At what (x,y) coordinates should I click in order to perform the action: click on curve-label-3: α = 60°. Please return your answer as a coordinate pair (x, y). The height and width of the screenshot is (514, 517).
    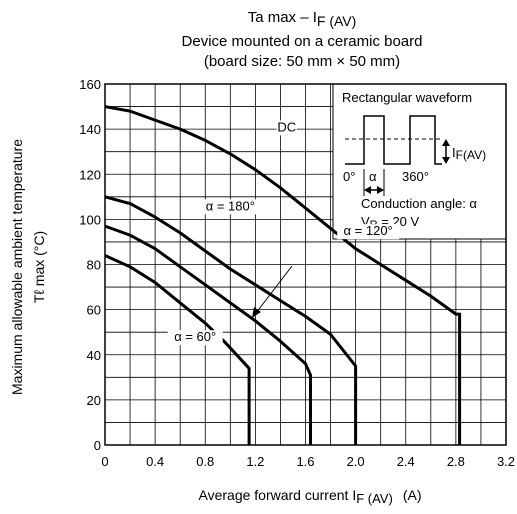
    Looking at the image, I should click on (195, 336).